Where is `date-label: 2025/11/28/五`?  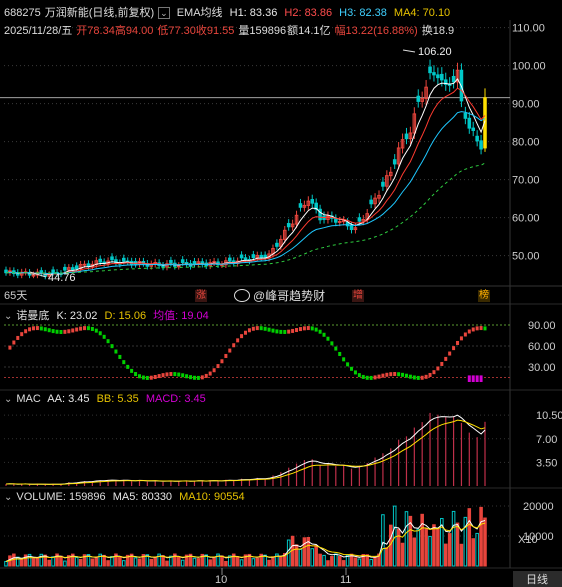 date-label: 2025/11/28/五 is located at coordinates (38, 31).